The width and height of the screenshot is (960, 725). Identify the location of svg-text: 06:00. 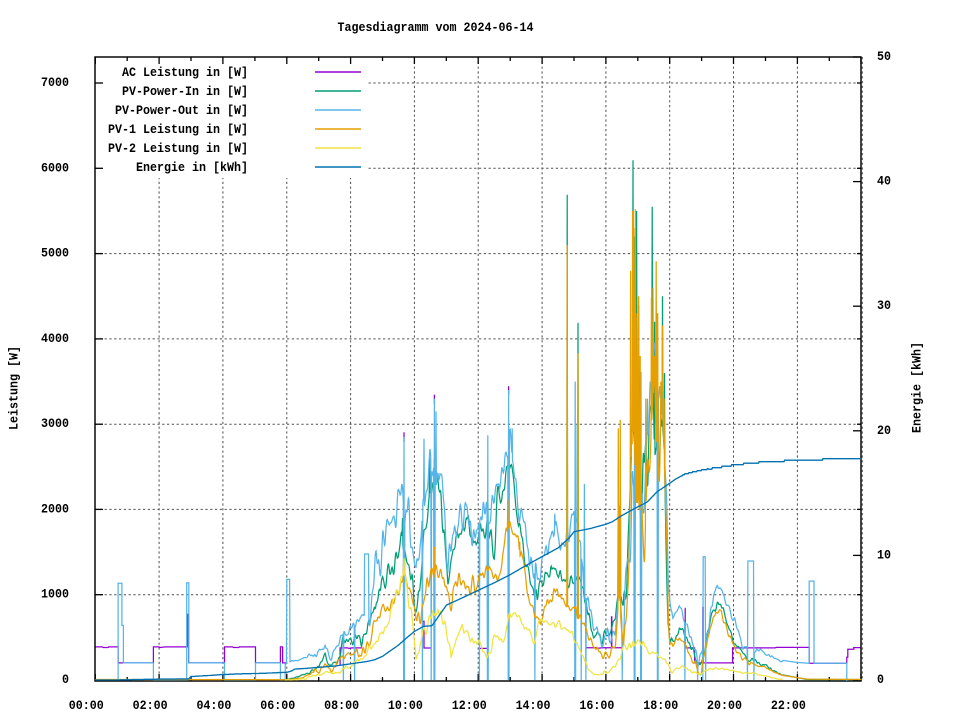
(277, 705).